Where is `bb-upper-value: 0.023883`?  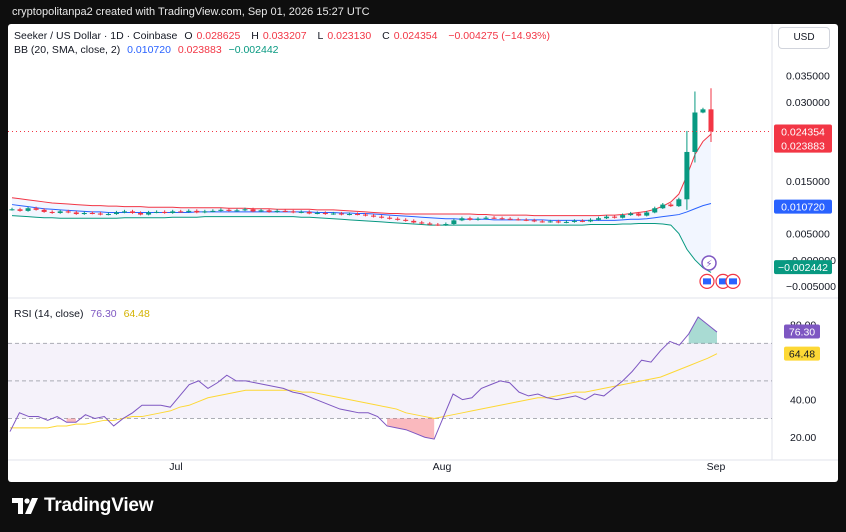 bb-upper-value: 0.023883 is located at coordinates (199, 50).